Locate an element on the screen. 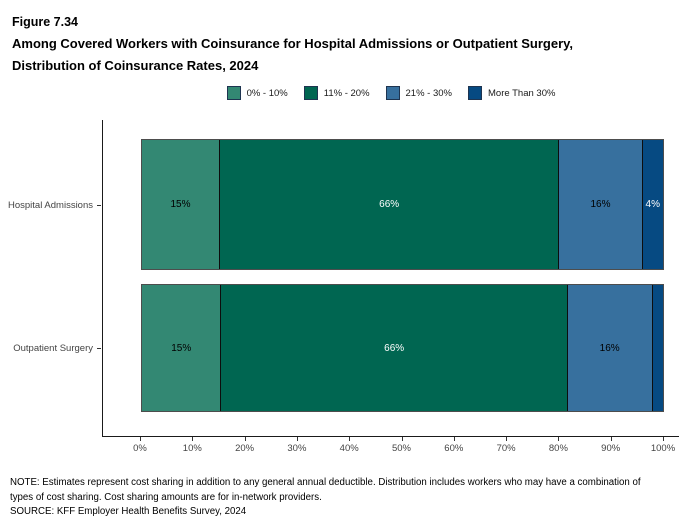 The image size is (698, 525). x-axis-tick-label: 50% is located at coordinates (401, 448).